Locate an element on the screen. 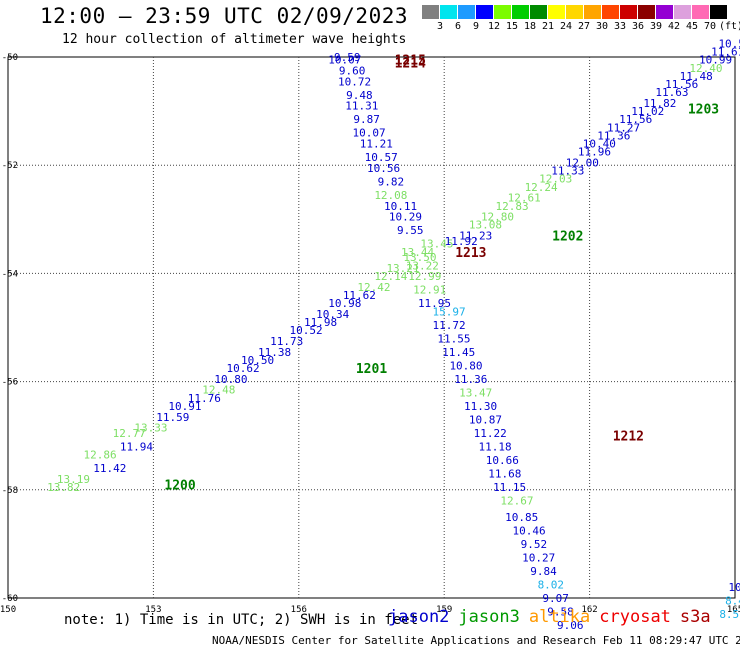 This screenshot has width=740, height=650. wave-height-value: 13.44 is located at coordinates (417, 252).